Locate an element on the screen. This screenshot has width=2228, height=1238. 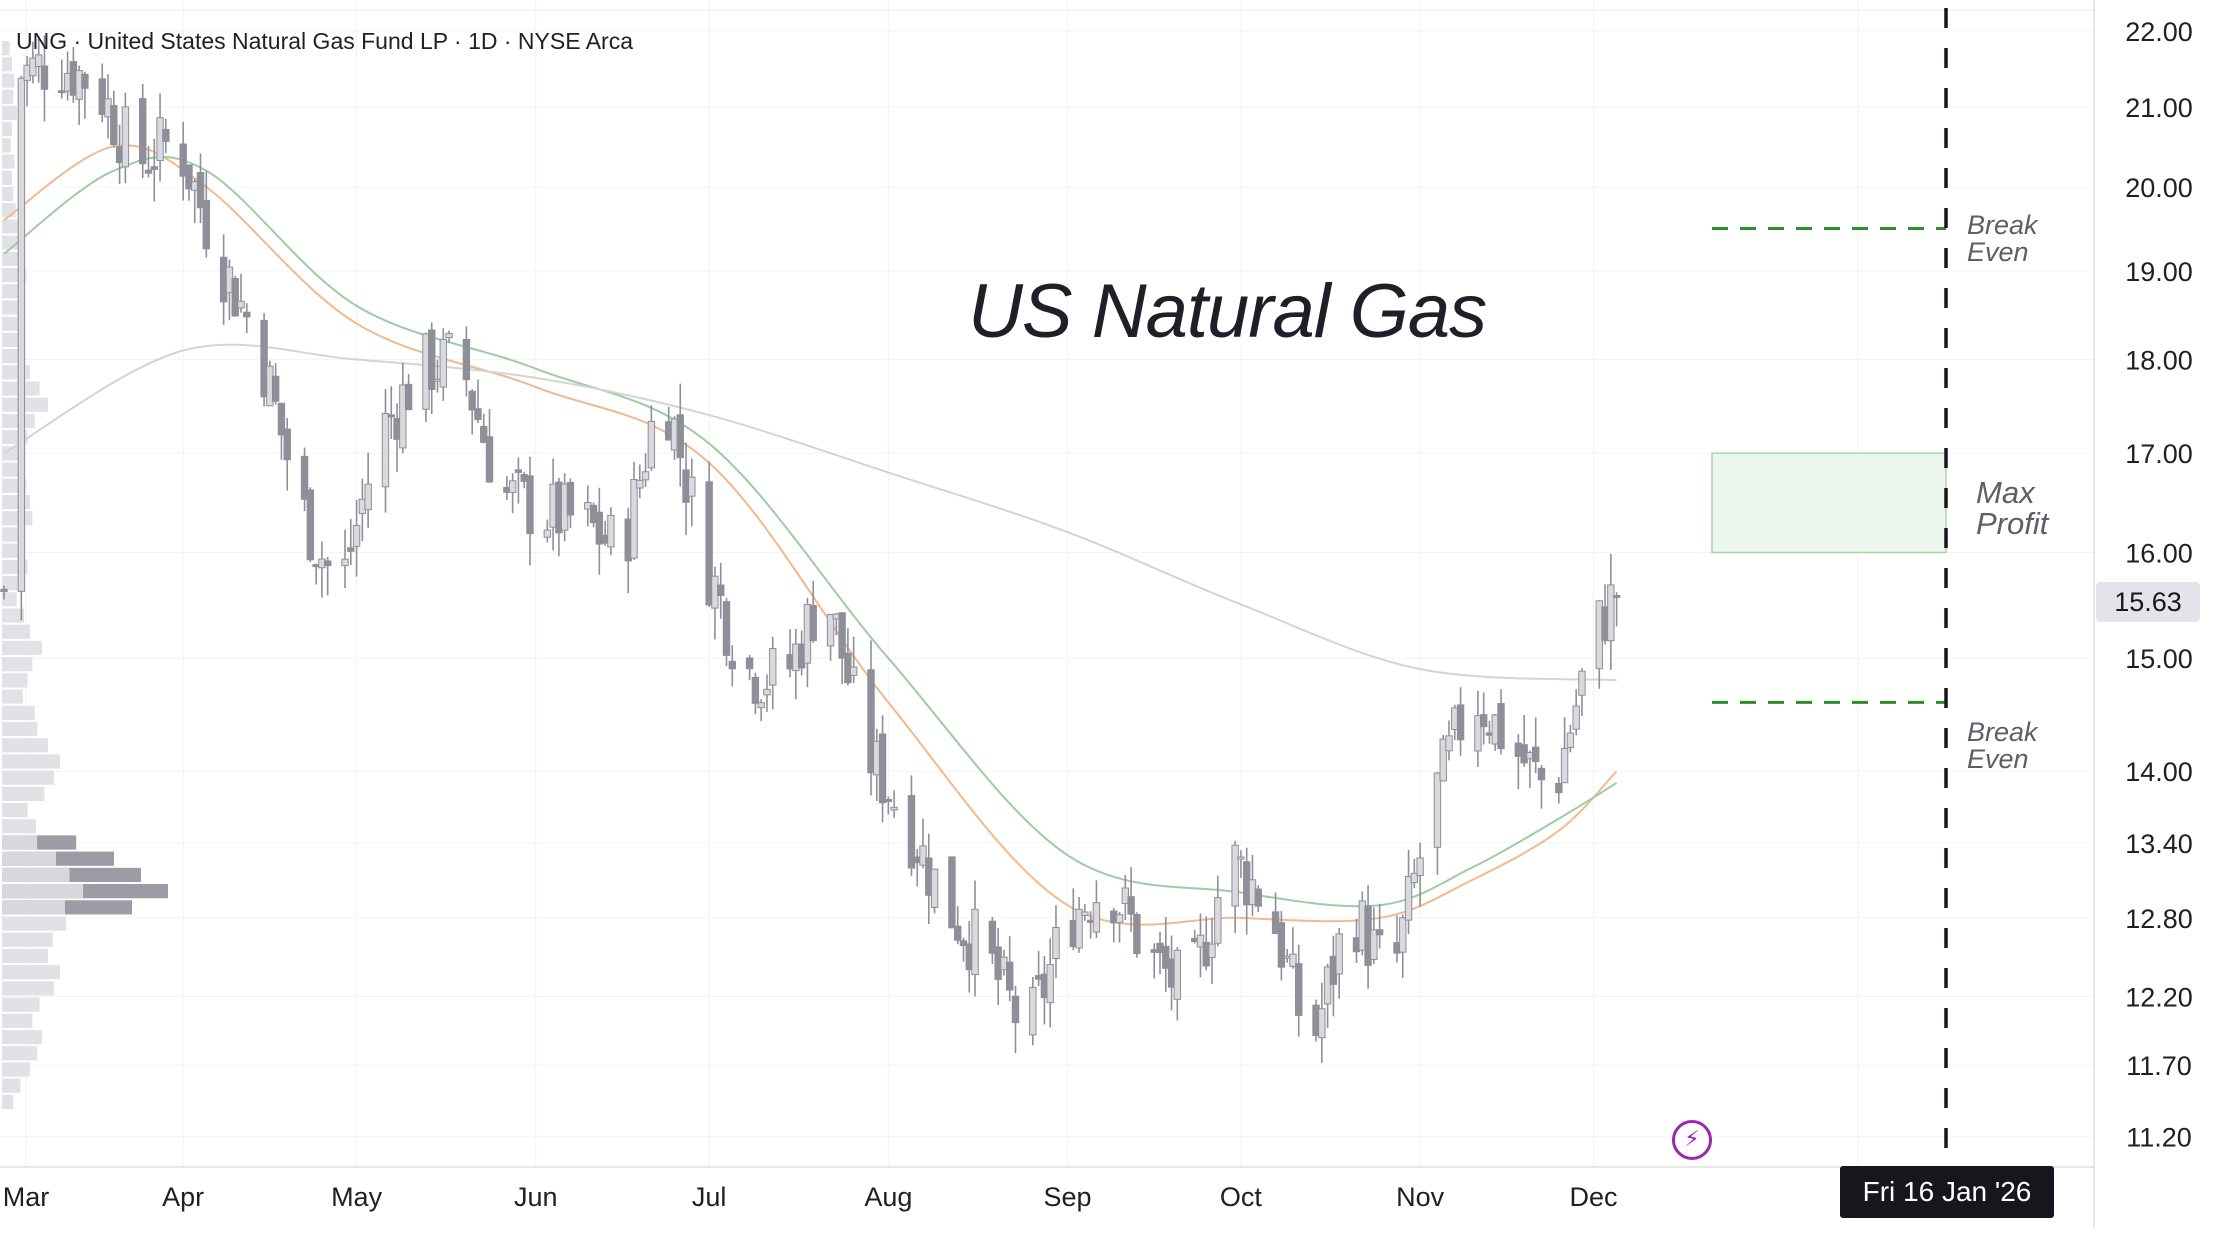
max-profit-label: Max Profit is located at coordinates (2012, 508).